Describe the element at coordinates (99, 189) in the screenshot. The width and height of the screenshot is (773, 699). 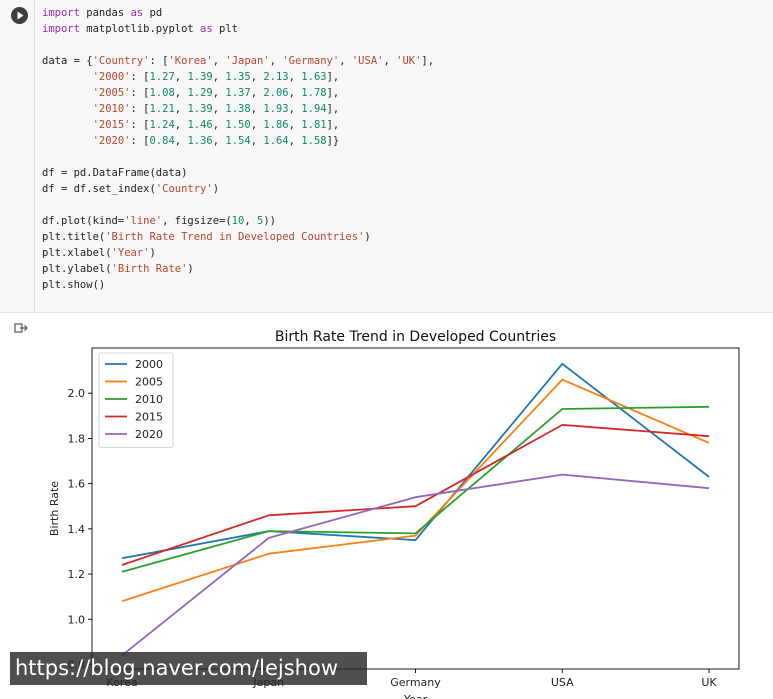
I see `code-token: df = df.set_index(` at that location.